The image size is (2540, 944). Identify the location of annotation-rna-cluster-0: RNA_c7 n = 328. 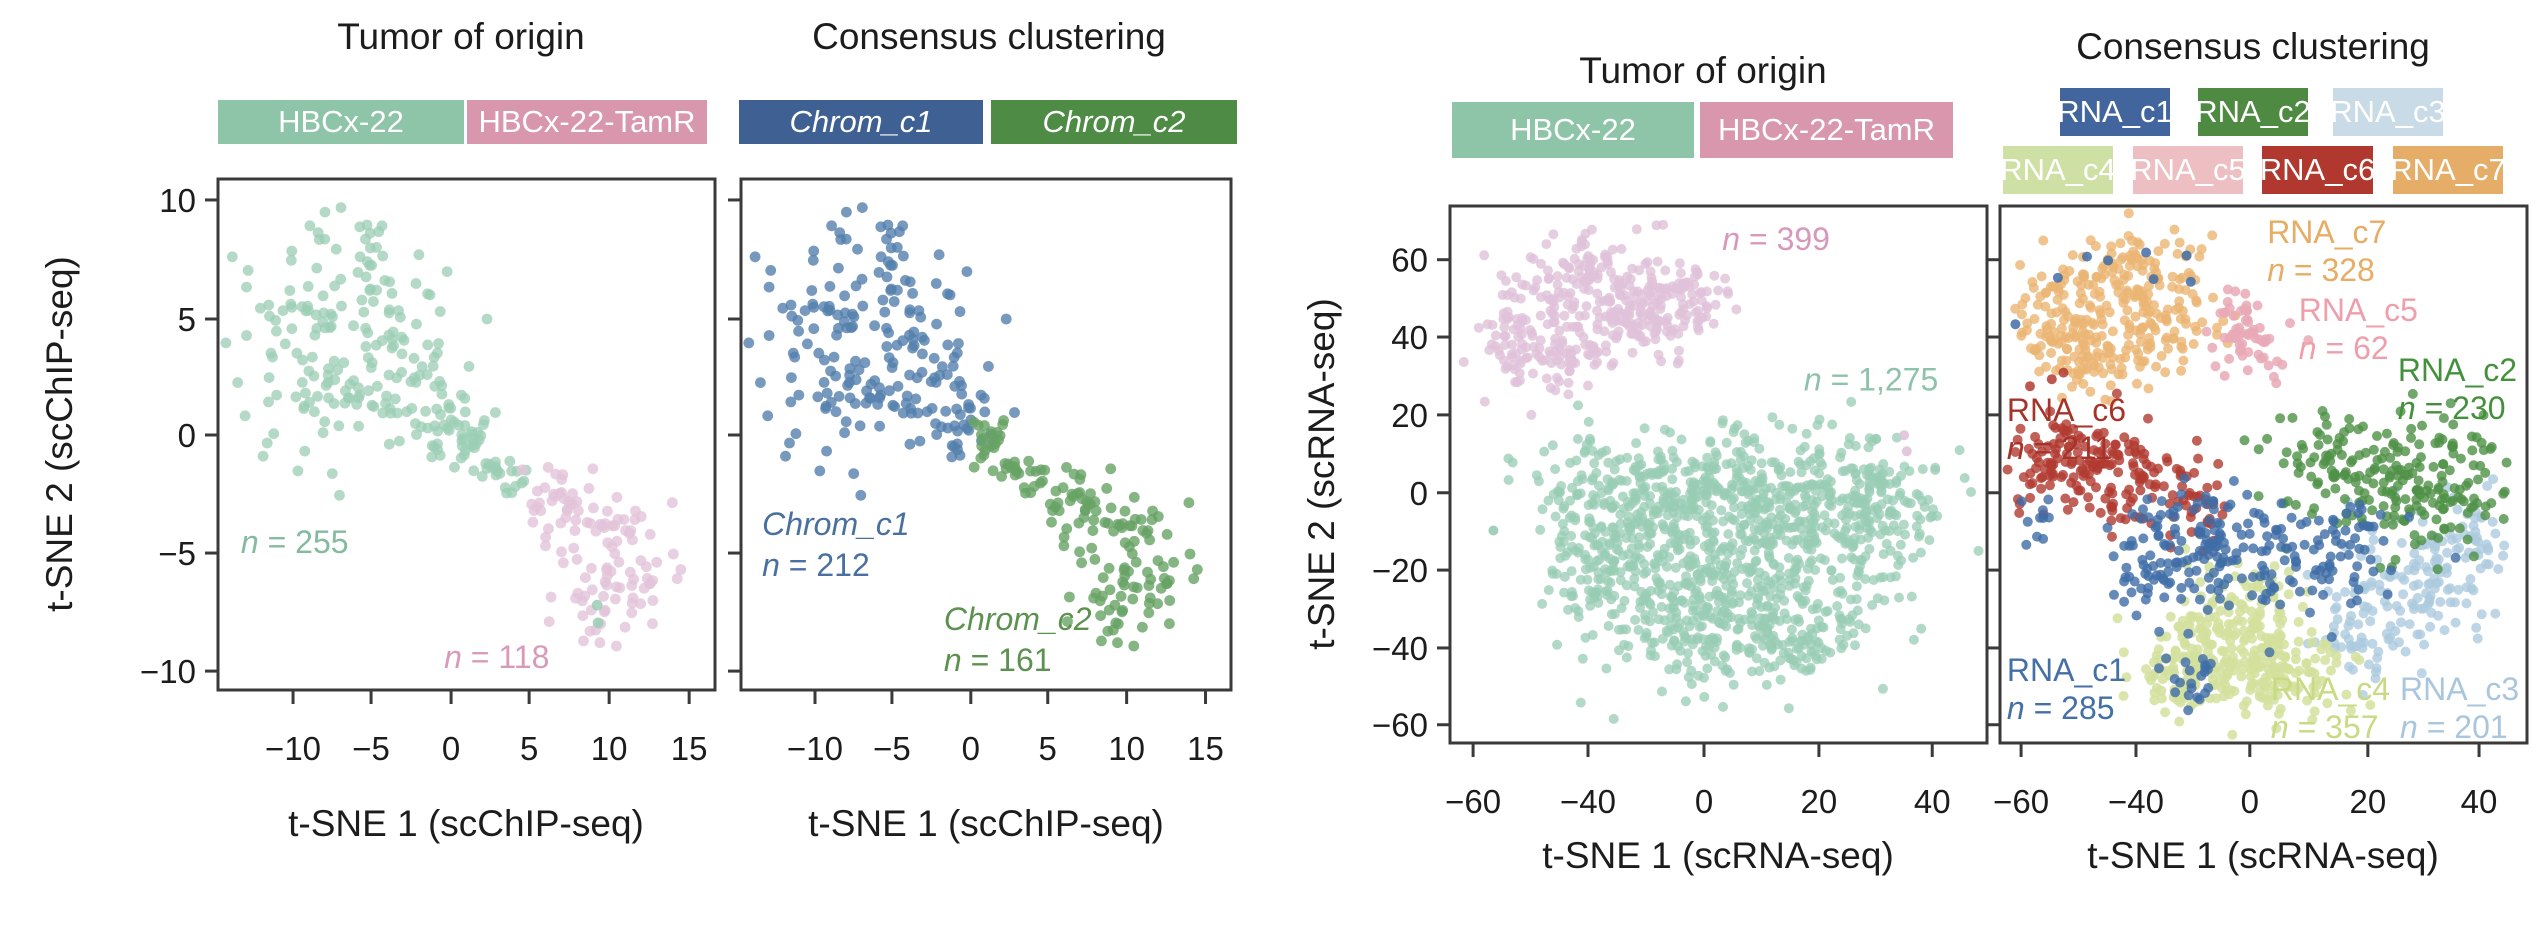
(2326, 251).